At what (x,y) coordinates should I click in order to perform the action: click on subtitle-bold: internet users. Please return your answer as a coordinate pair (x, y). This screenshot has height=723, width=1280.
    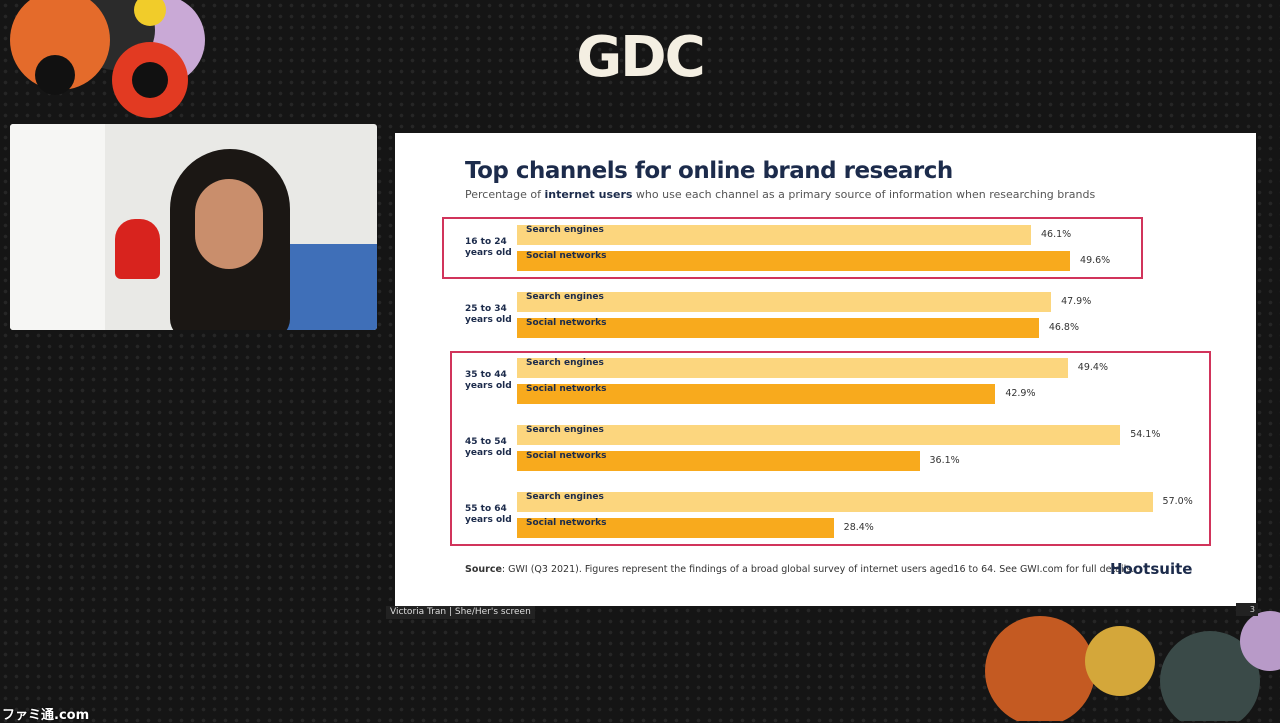
    Looking at the image, I should click on (588, 194).